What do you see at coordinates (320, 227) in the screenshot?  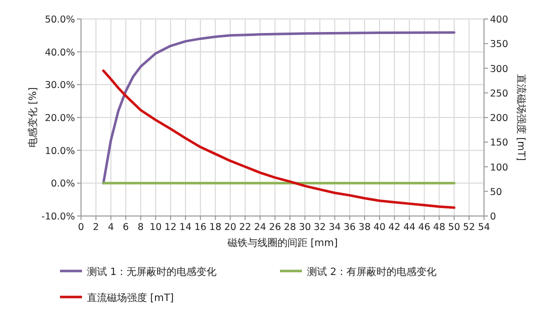 I see `x-tick-label: 32` at bounding box center [320, 227].